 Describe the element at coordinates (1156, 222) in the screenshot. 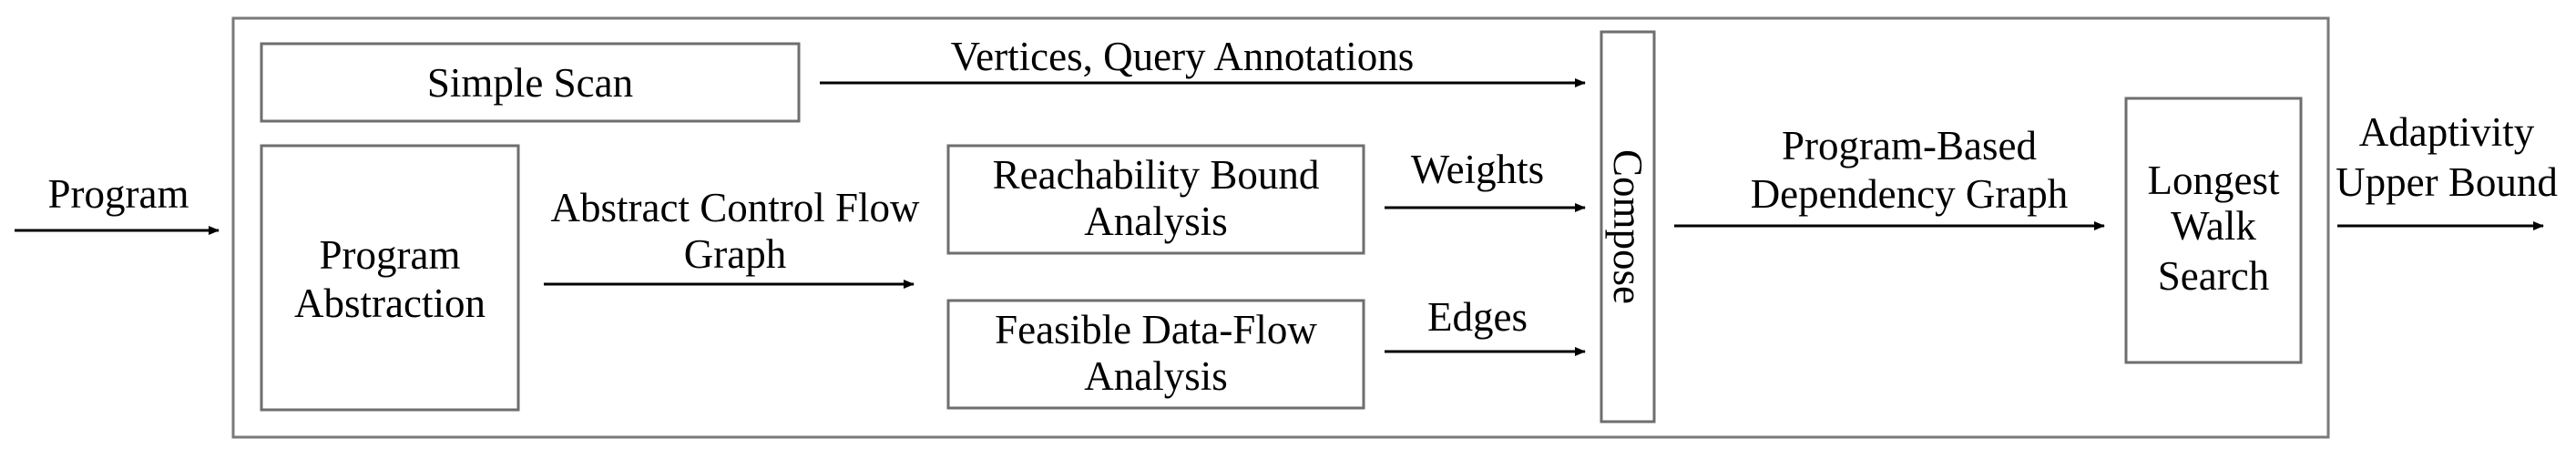

I see `reachability-label-line2: Analysis` at that location.